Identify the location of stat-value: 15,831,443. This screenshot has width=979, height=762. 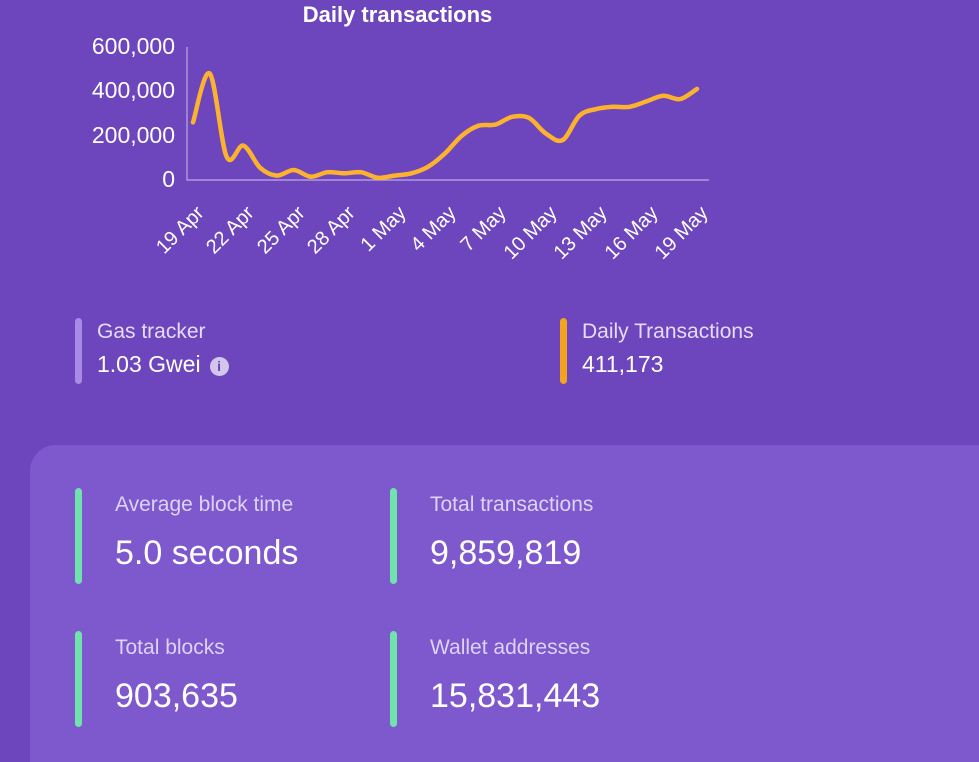
(515, 696).